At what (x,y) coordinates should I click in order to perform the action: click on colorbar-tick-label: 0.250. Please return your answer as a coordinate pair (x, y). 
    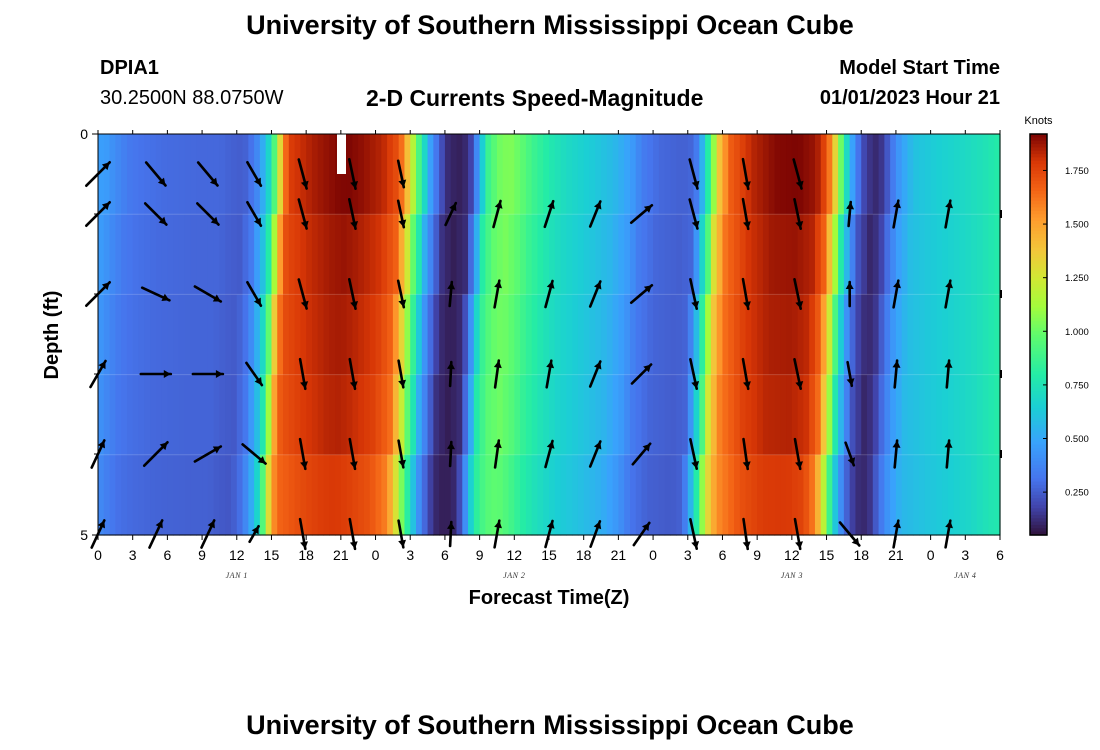
    Looking at the image, I should click on (1077, 493).